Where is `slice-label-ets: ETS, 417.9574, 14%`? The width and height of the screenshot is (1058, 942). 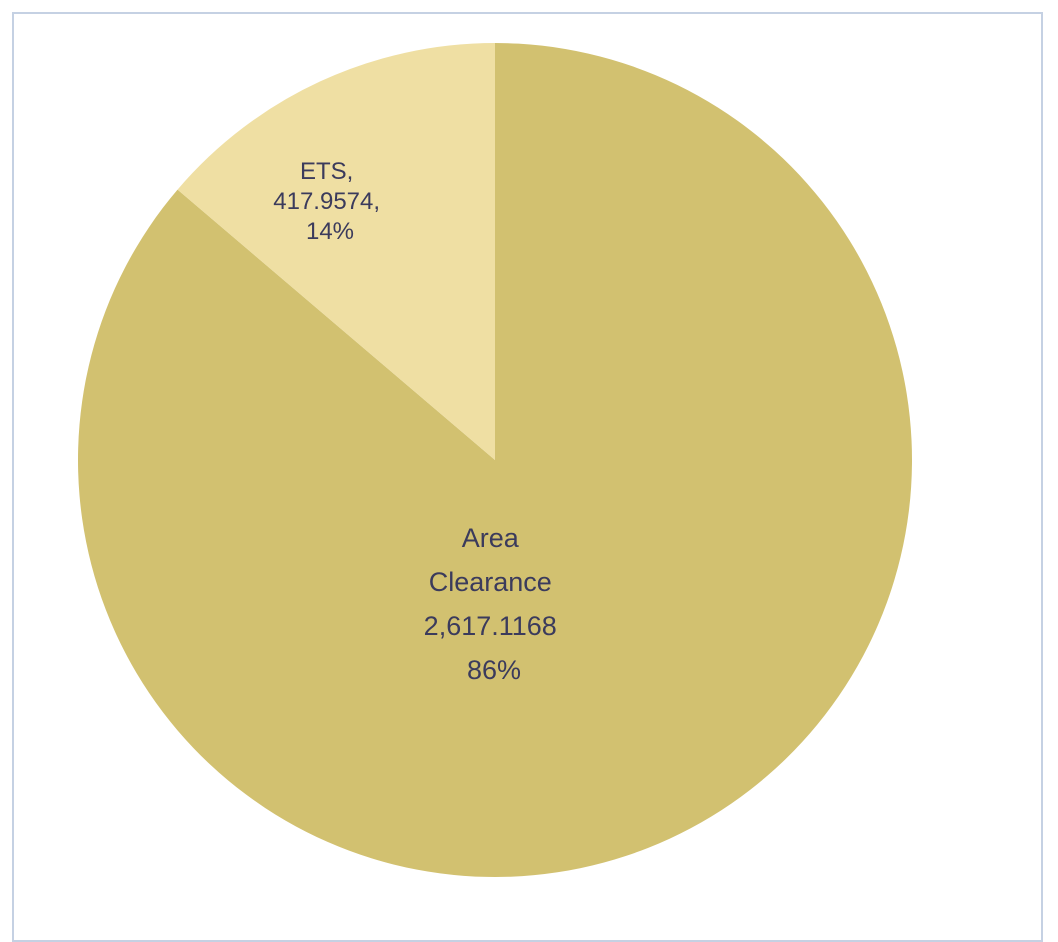
slice-label-ets: ETS, 417.9574, 14% is located at coordinates (329, 201).